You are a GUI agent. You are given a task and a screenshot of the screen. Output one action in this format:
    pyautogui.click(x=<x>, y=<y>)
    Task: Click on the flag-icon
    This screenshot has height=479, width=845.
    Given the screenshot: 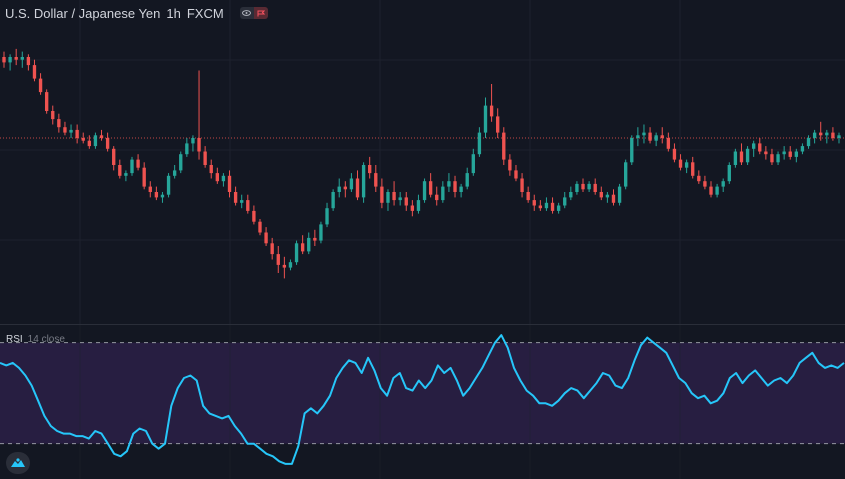 What is the action you would take?
    pyautogui.click(x=260, y=13)
    